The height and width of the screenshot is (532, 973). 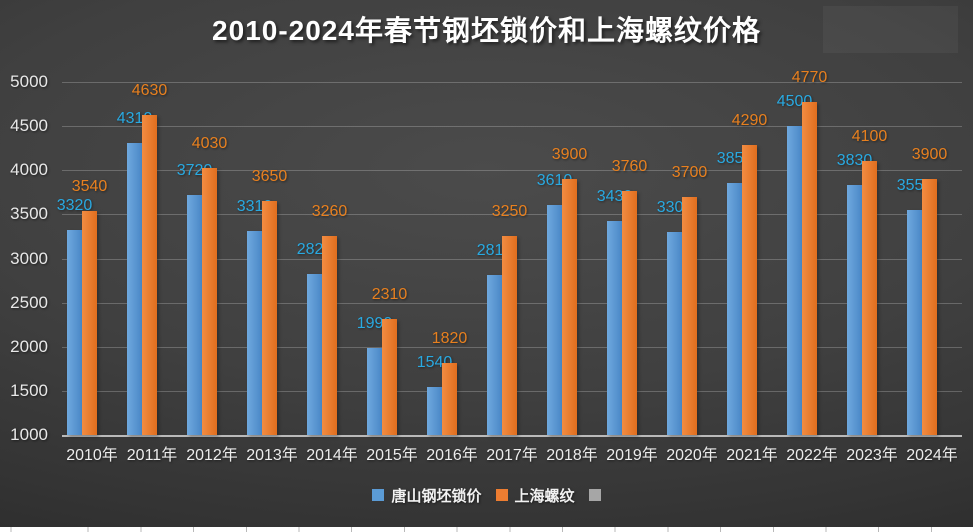 What do you see at coordinates (629, 167) in the screenshot?
I see `data-label-2019年-series1: 3760` at bounding box center [629, 167].